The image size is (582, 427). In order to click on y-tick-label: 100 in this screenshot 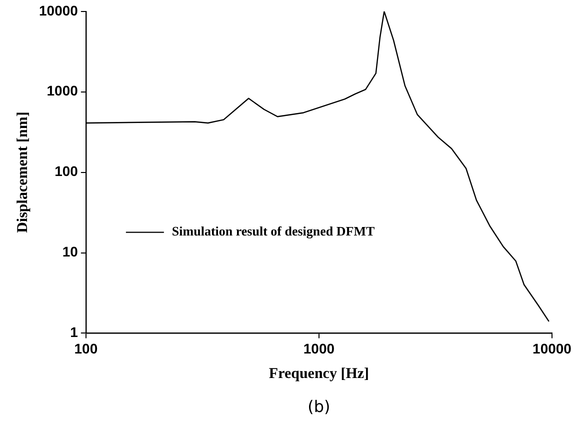, I will do `click(66, 171)`.